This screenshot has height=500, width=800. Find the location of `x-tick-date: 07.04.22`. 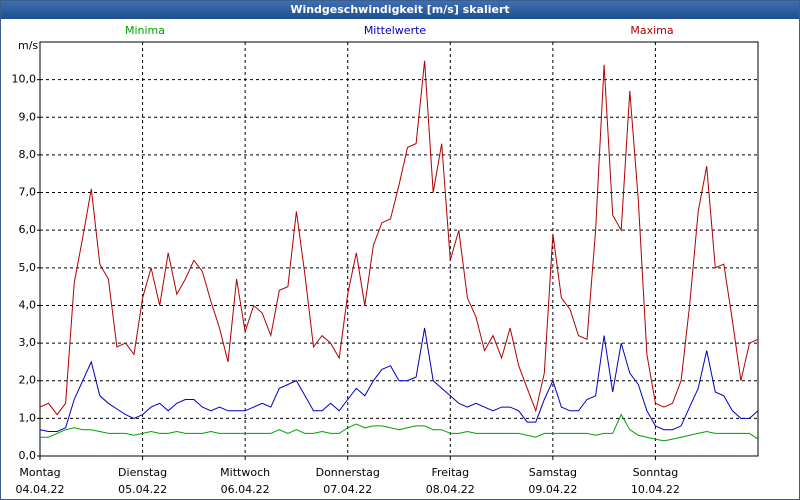

x-tick-date: 07.04.22 is located at coordinates (347, 489).